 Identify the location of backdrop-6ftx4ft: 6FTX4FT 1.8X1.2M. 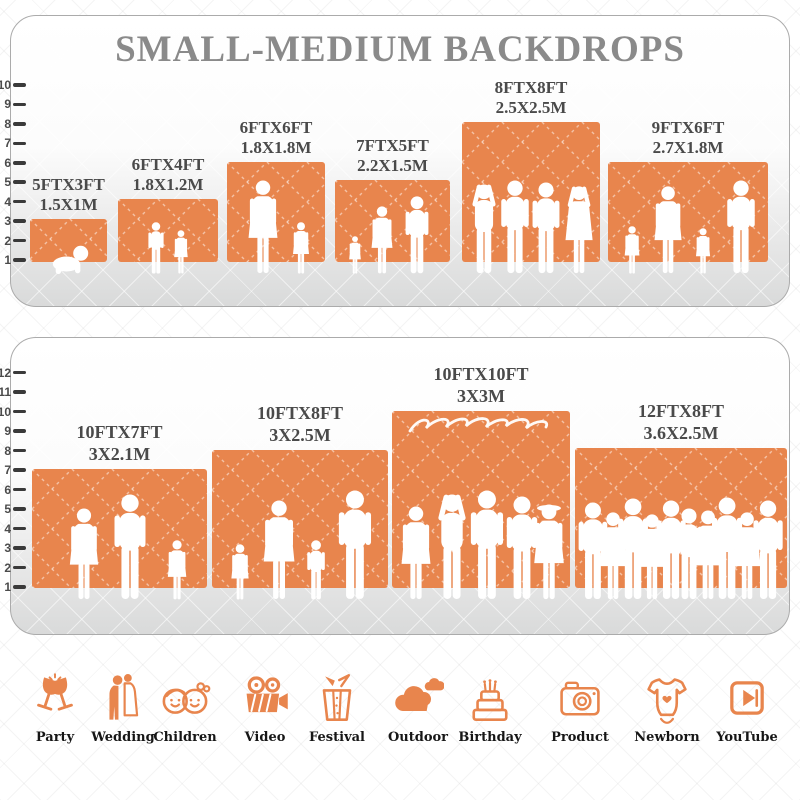
(168, 214).